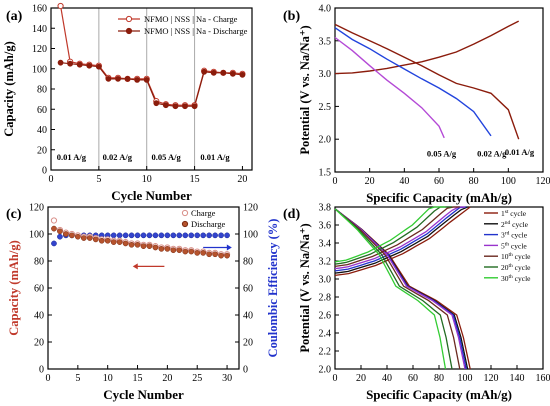 The width and height of the screenshot is (550, 406). Describe the element at coordinates (191, 19) in the screenshot. I see `panel-a-legend-label: NFMO | NSS | Na - Charge` at that location.